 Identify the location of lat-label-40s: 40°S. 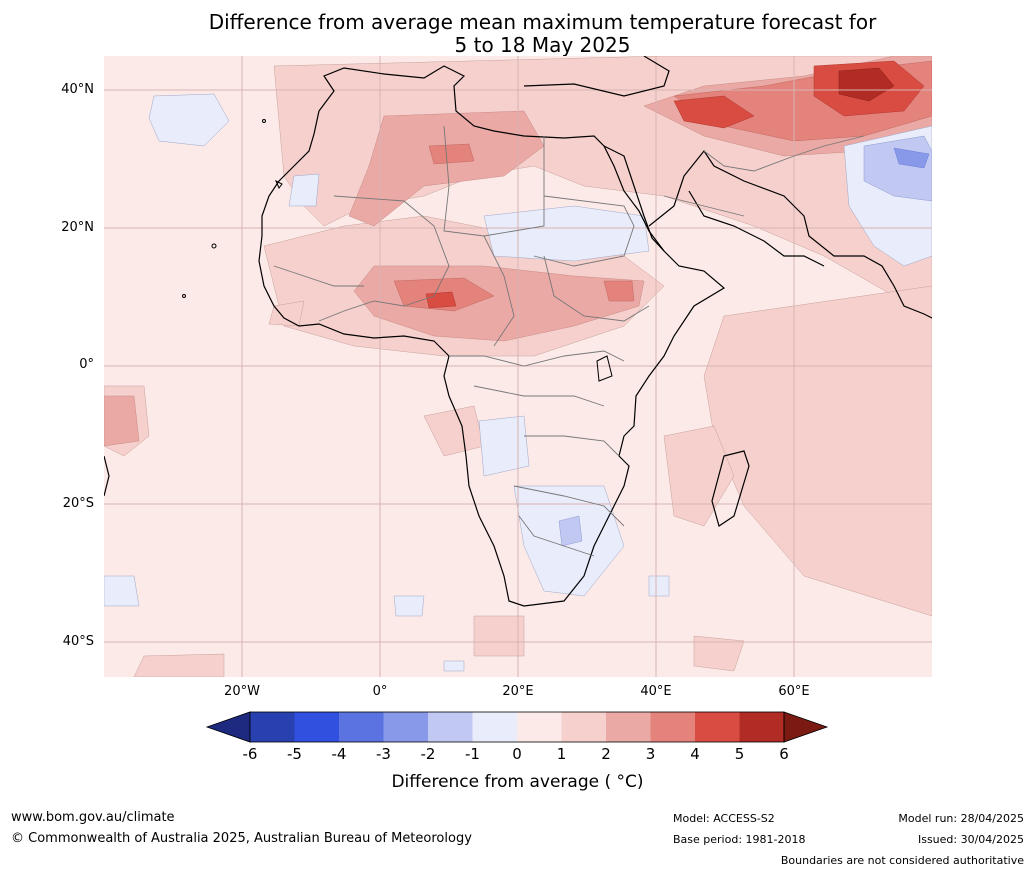
(78, 641).